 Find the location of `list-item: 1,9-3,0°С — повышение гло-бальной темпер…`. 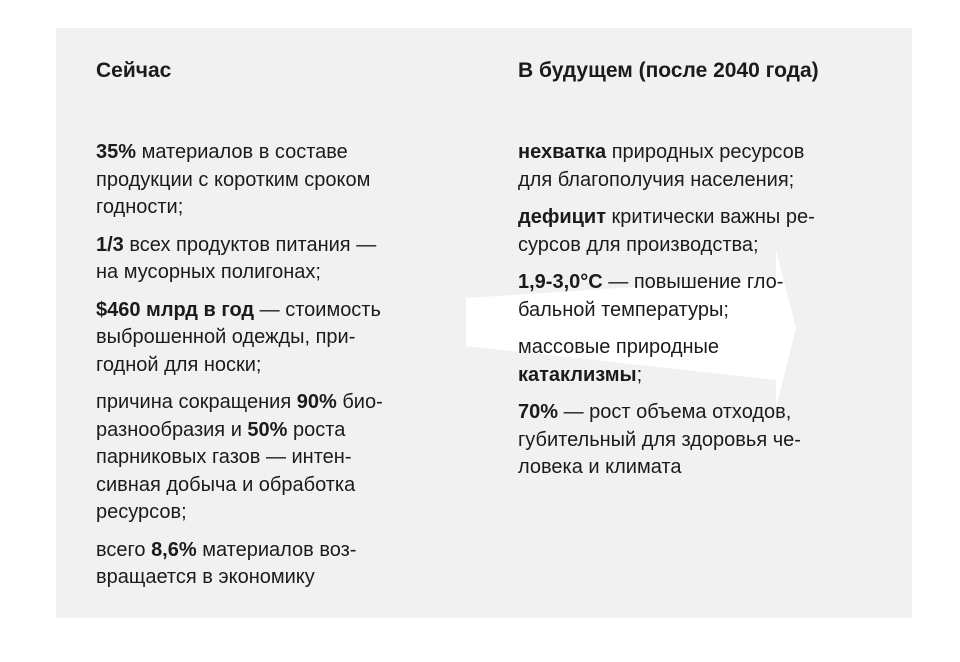

list-item: 1,9-3,0°С — повышение гло-бальной темпер… is located at coordinates (703, 296).